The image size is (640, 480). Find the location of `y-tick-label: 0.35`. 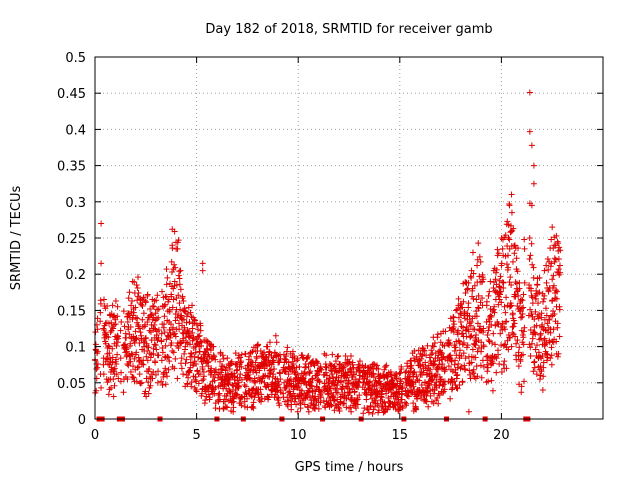

y-tick-label: 0.35 is located at coordinates (71, 167).